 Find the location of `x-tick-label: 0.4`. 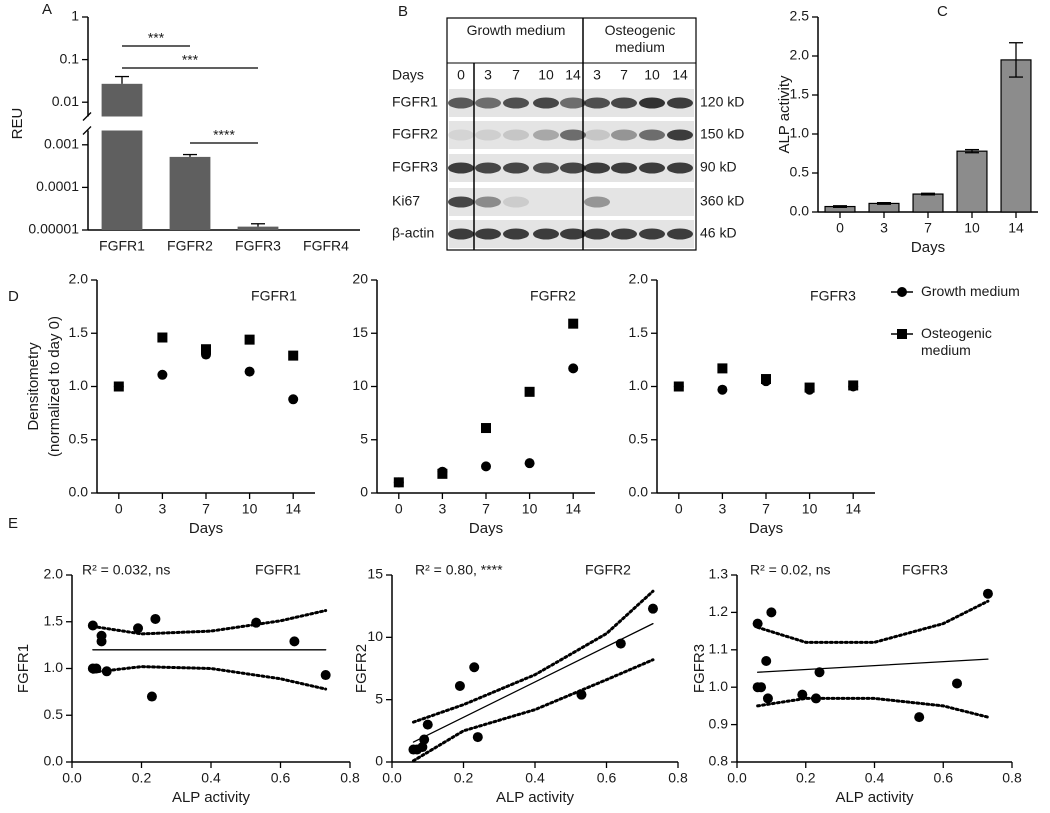

x-tick-label: 0.4 is located at coordinates (535, 778).